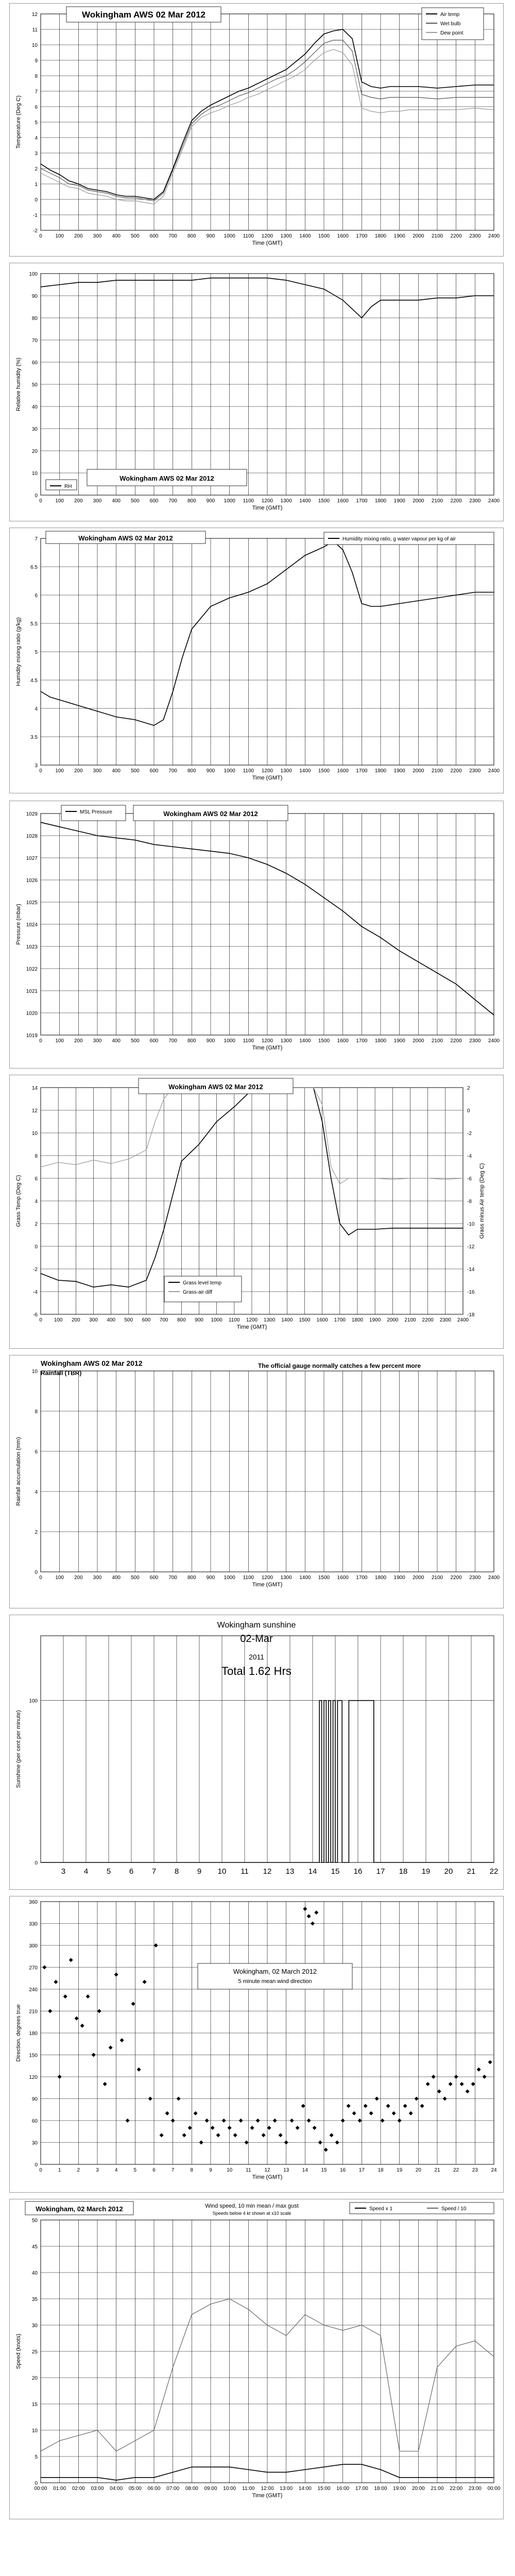 This screenshot has height=2576, width=515. I want to click on y-tick-label: 12, so click(35, 1111).